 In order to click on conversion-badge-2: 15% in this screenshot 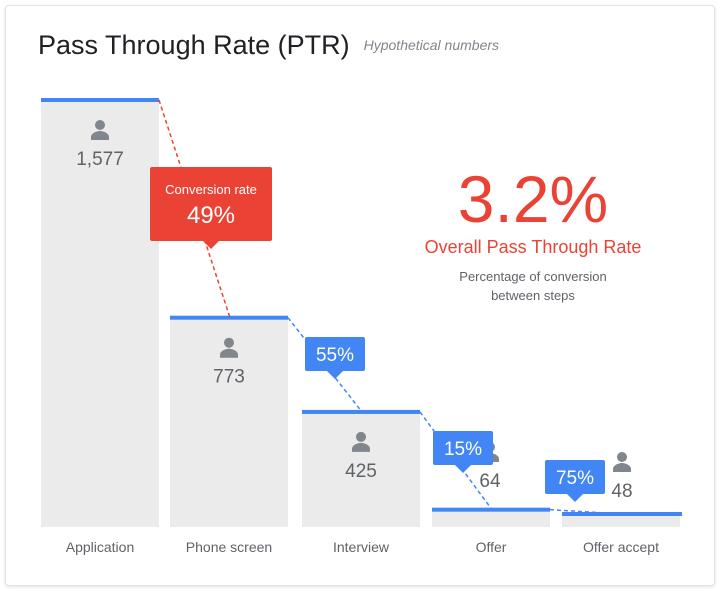, I will do `click(463, 452)`.